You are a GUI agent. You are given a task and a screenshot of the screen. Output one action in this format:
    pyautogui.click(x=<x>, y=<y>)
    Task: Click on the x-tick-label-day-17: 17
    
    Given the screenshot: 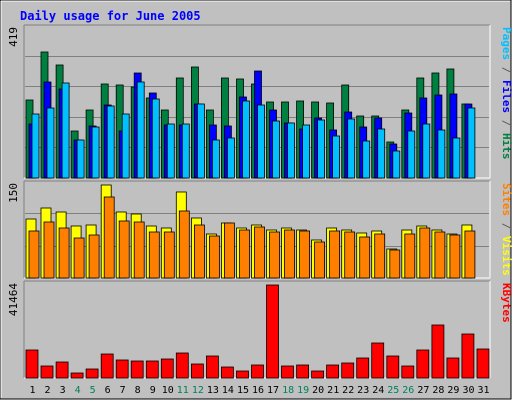 What is the action you would take?
    pyautogui.click(x=273, y=390)
    